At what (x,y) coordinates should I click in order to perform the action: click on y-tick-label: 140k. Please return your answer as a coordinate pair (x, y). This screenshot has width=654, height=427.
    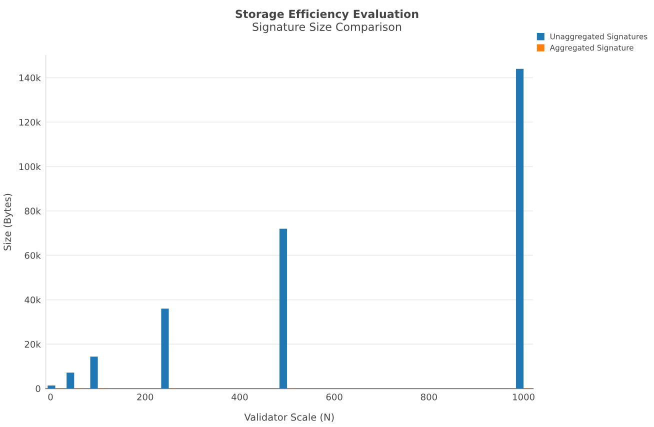
    Looking at the image, I should click on (30, 78).